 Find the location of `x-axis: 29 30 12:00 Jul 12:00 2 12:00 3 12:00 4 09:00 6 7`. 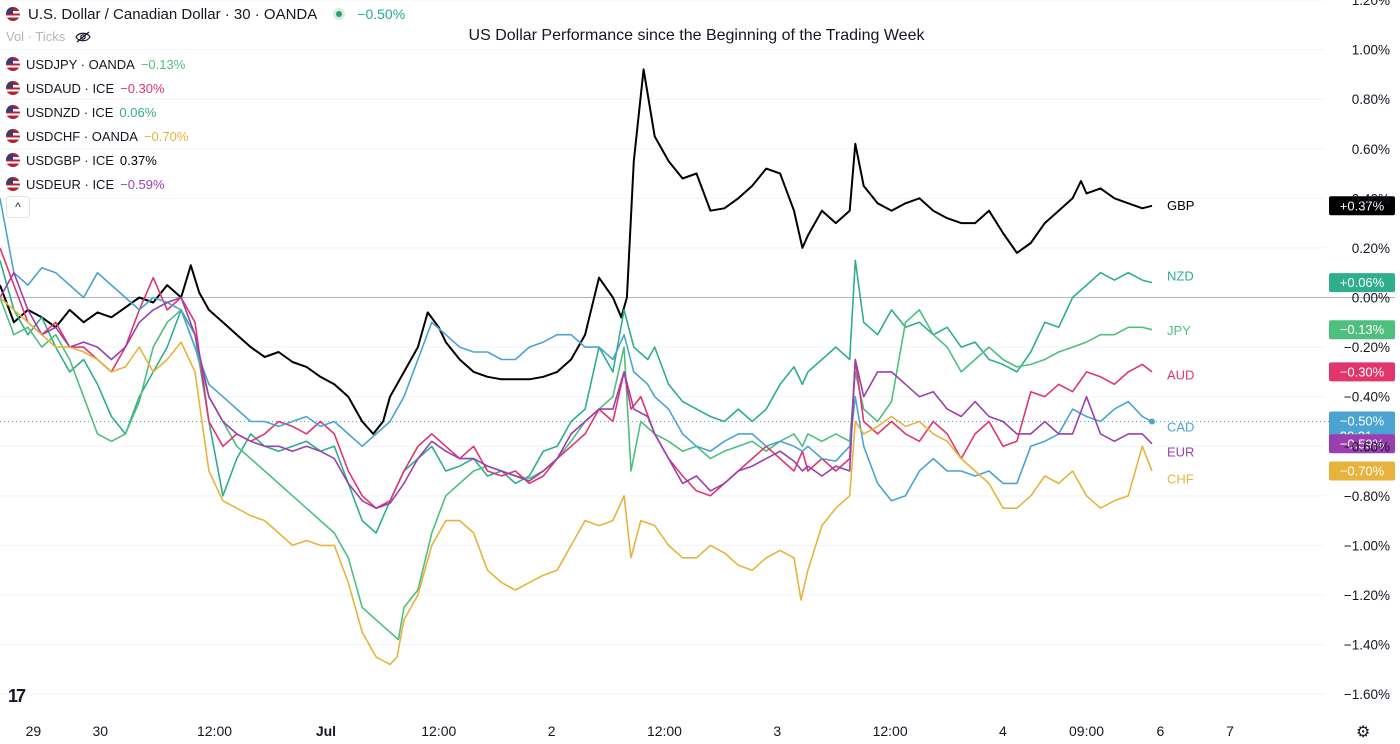

x-axis: 29 30 12:00 Jul 12:00 2 12:00 3 12:00 4 09:00 6 7 is located at coordinates (630, 731).